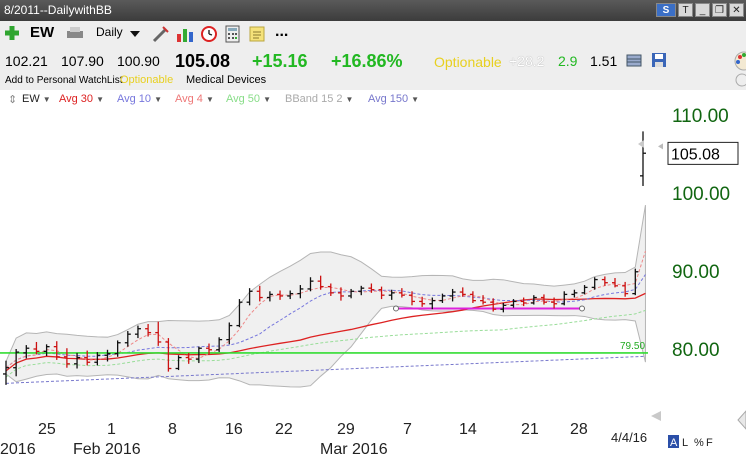  Describe the element at coordinates (147, 80) in the screenshot. I see `info-optionable: Optionable` at that location.